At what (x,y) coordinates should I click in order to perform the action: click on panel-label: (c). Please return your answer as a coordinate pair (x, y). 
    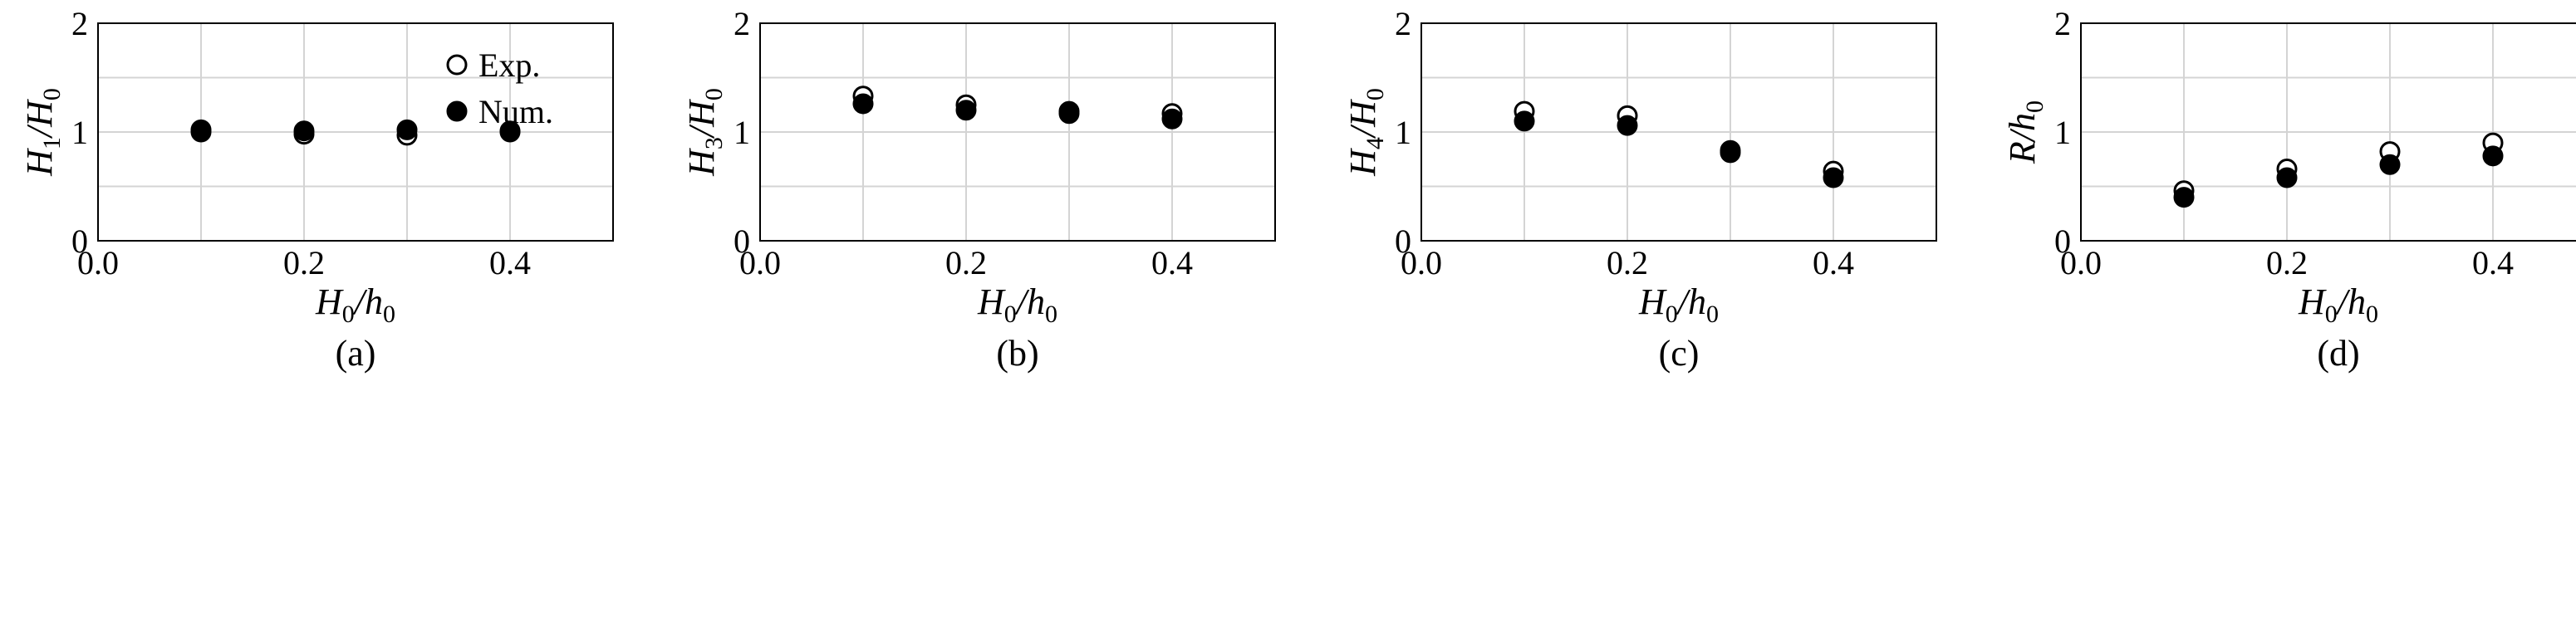
    Looking at the image, I should click on (1679, 353).